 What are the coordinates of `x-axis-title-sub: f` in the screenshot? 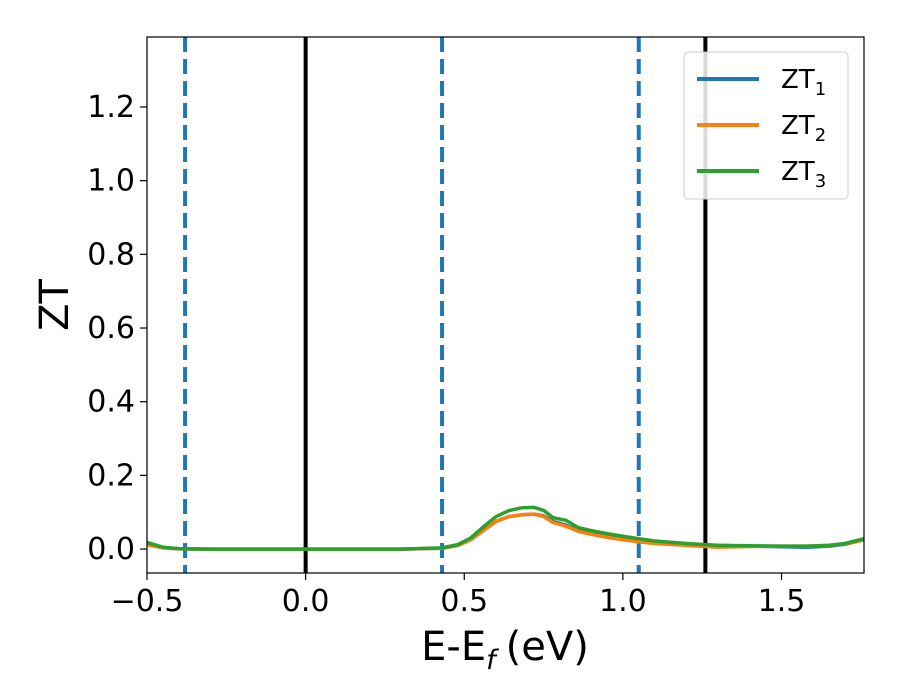 It's located at (492, 660).